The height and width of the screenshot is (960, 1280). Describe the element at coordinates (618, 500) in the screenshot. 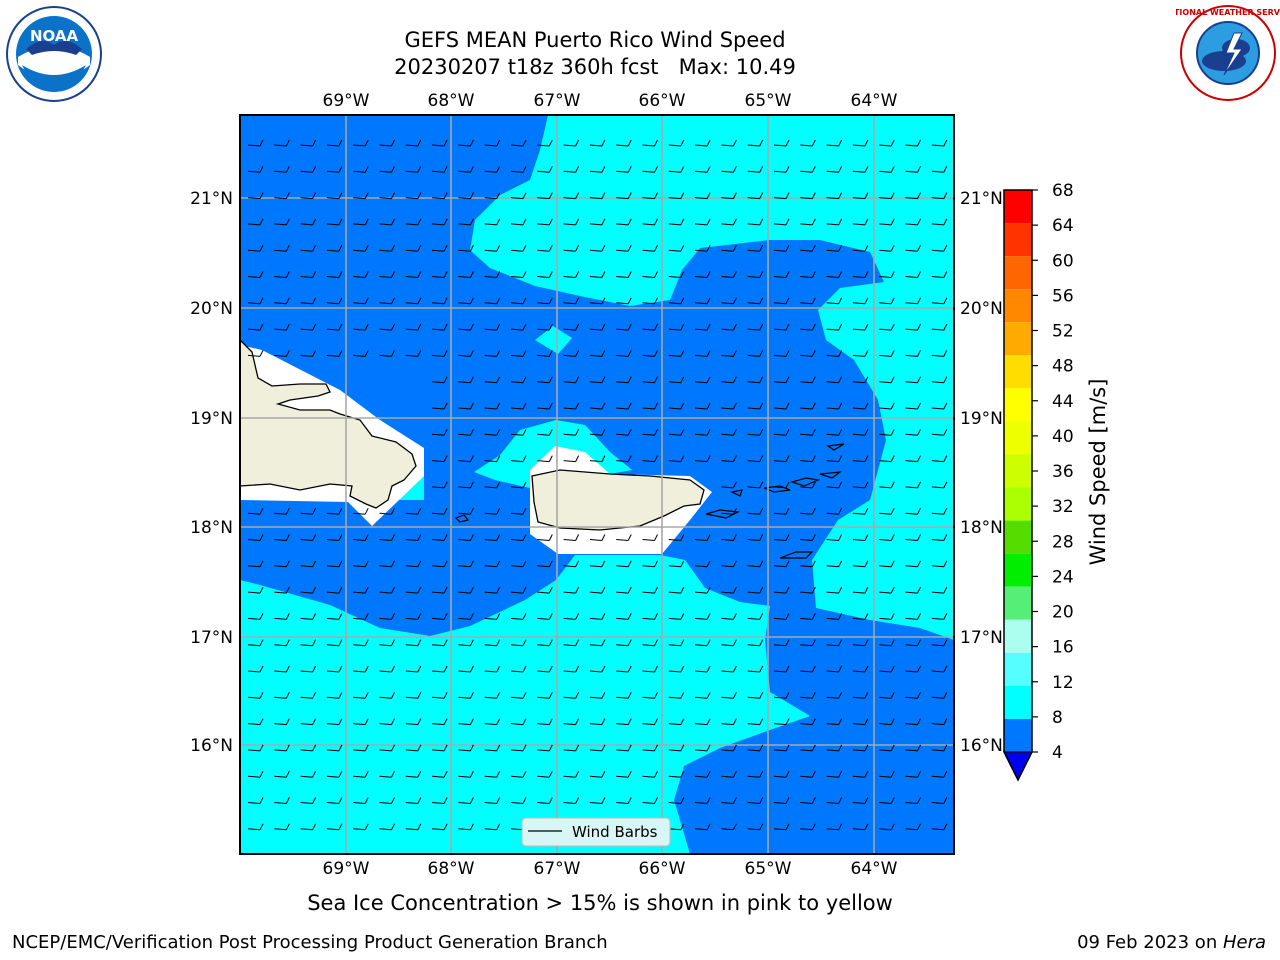

I see `land-puerto-rico` at that location.